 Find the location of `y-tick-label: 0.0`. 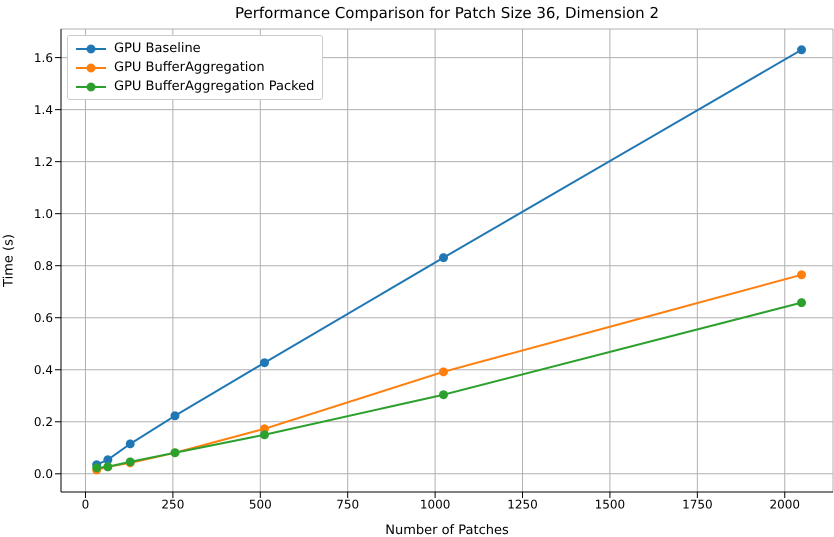

y-tick-label: 0.0 is located at coordinates (43, 474).